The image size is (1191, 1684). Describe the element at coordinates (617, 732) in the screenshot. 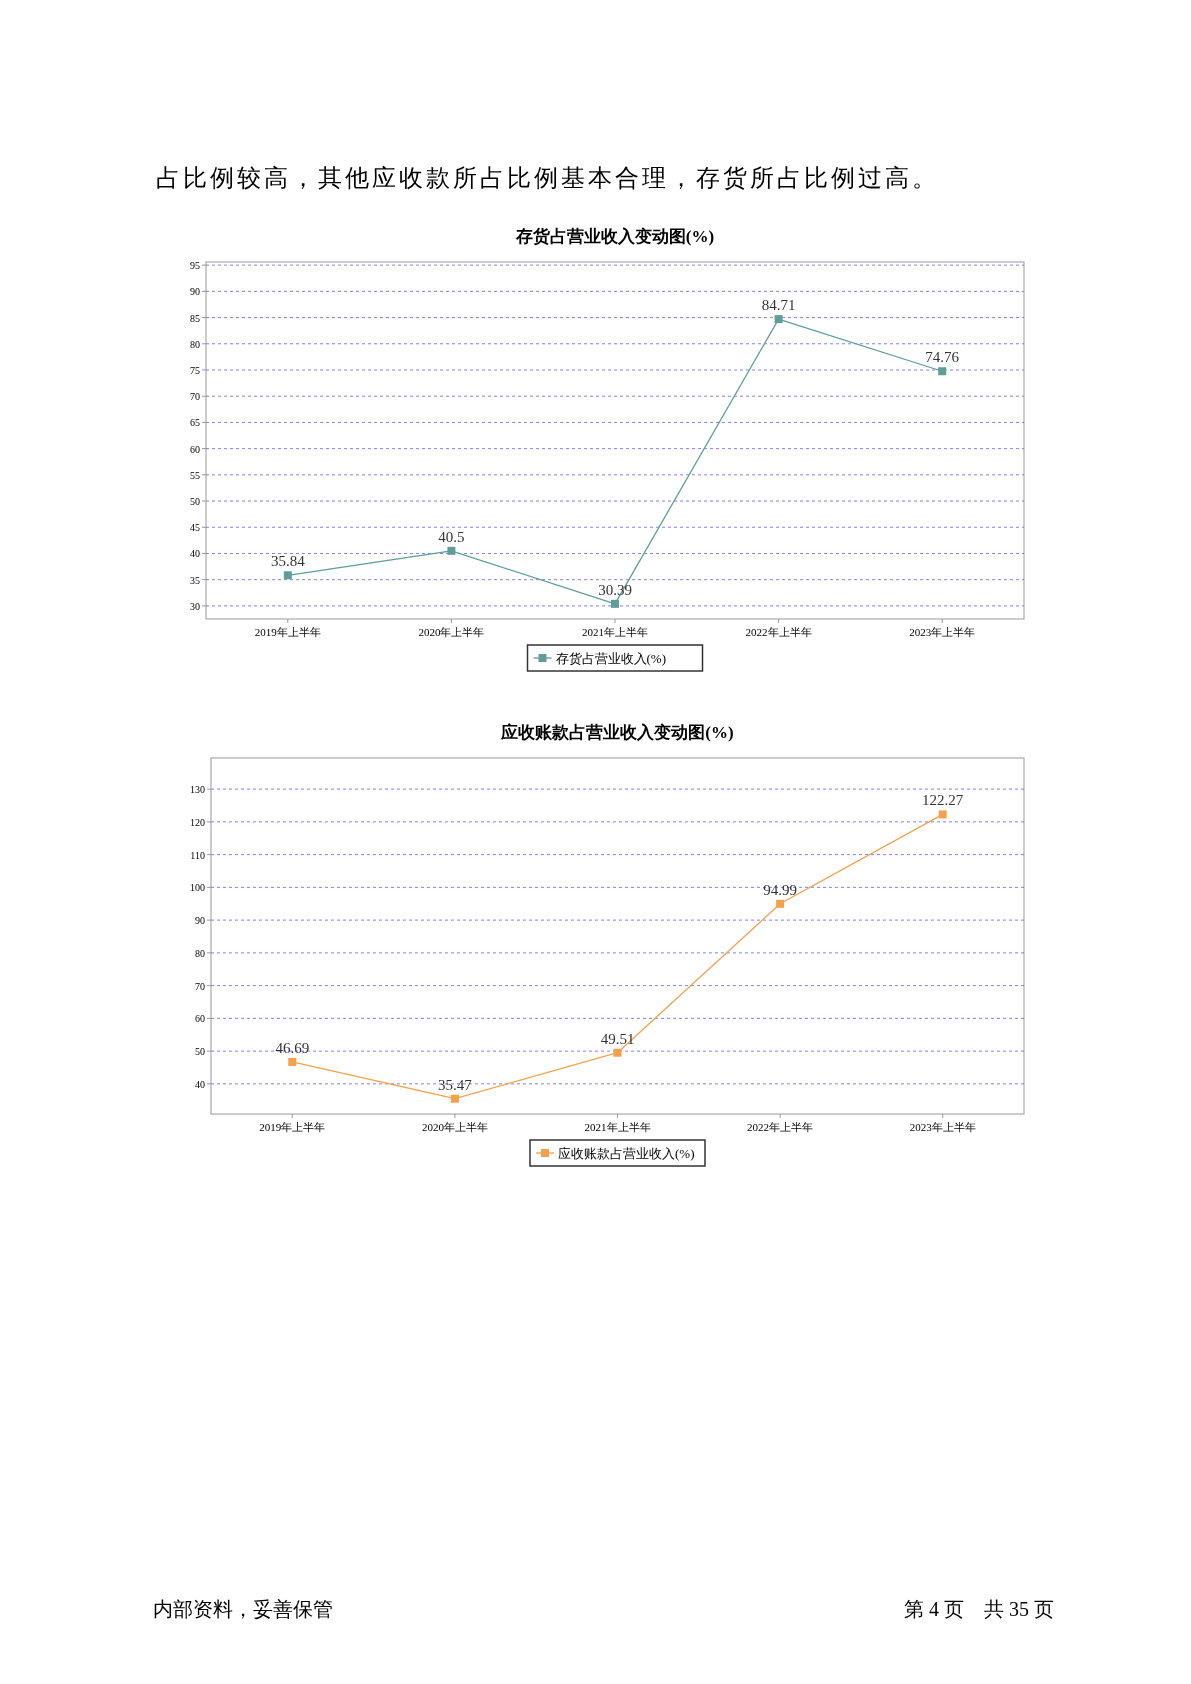

I see `chart-title: 应收账款占营业收入变动图(%)` at that location.